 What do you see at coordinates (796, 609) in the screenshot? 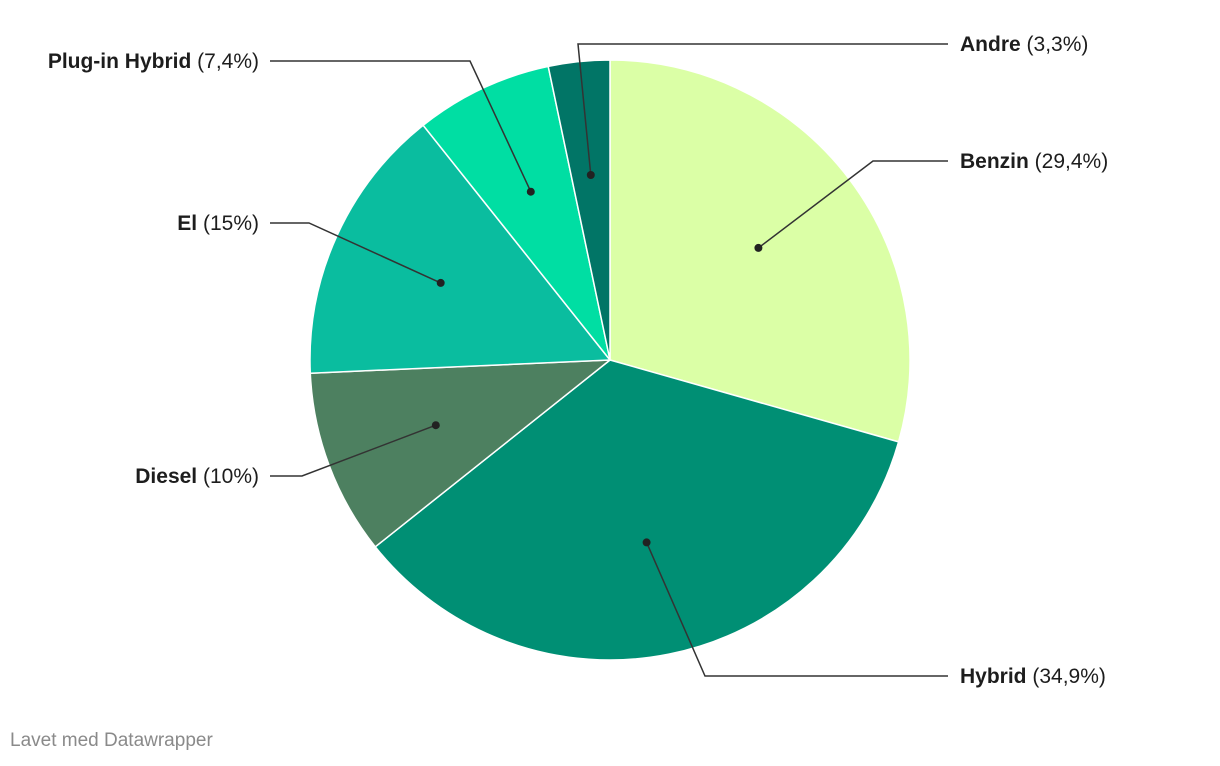
I see `leader-line-hybrid` at bounding box center [796, 609].